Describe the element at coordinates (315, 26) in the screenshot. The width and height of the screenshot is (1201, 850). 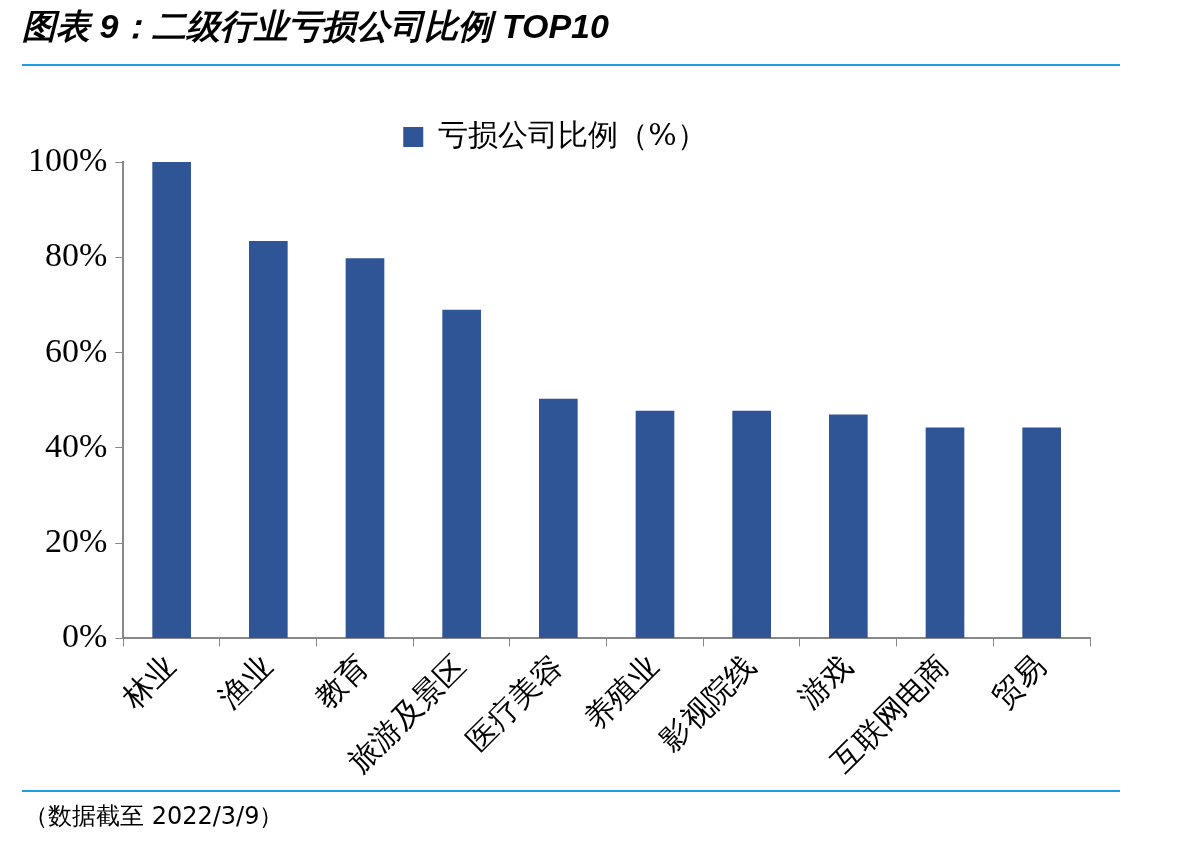
I see `chart-title: 图表 9：二级行业亏损公司比例 TOP10` at that location.